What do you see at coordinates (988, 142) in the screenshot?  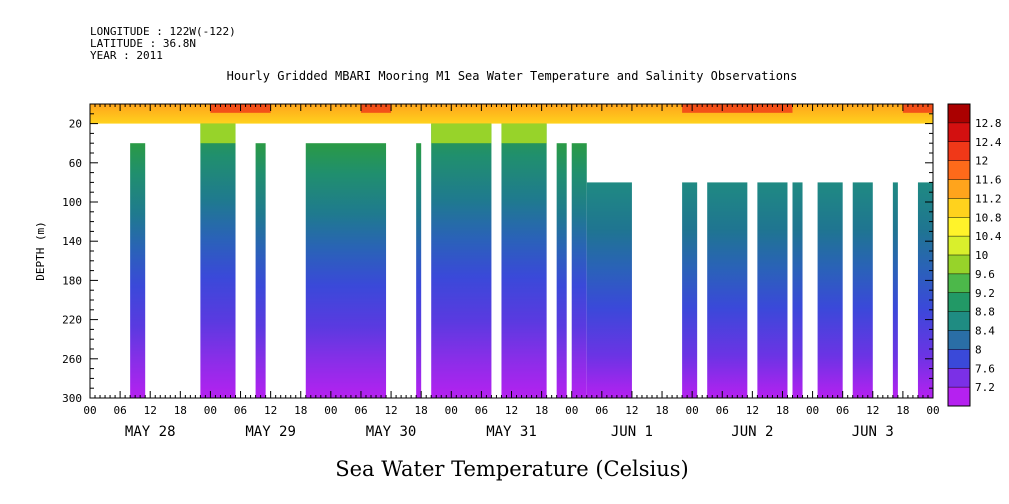 I see `colorbar-label: 12.4` at bounding box center [988, 142].